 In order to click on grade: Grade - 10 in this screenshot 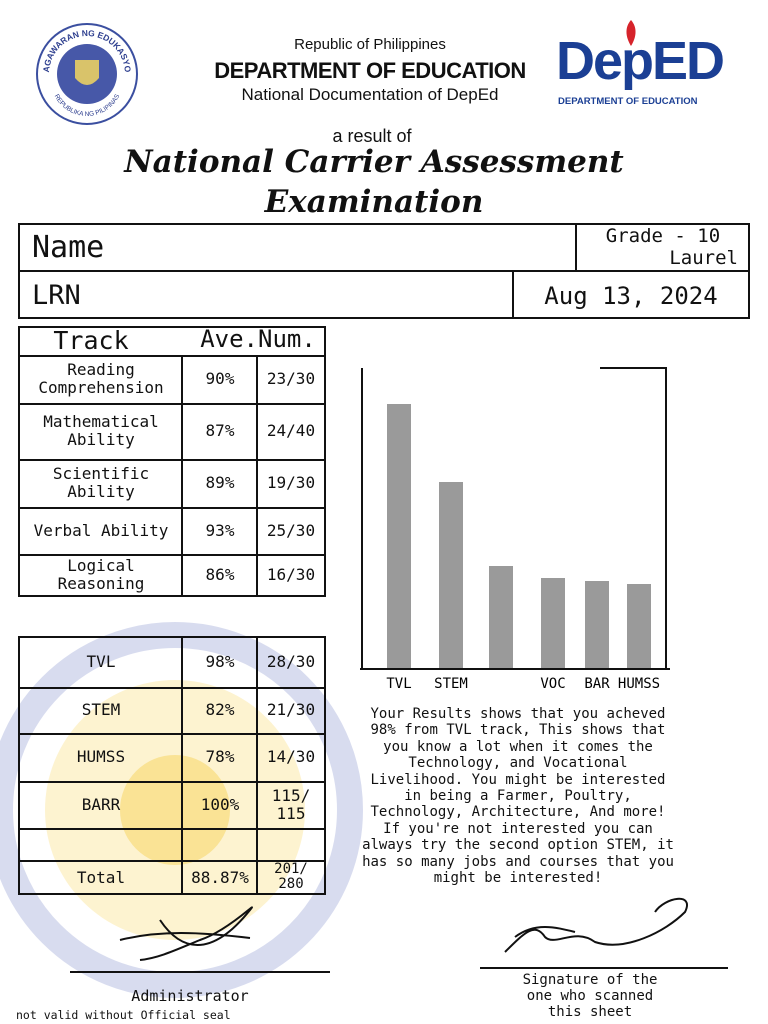, I will do `click(663, 236)`.